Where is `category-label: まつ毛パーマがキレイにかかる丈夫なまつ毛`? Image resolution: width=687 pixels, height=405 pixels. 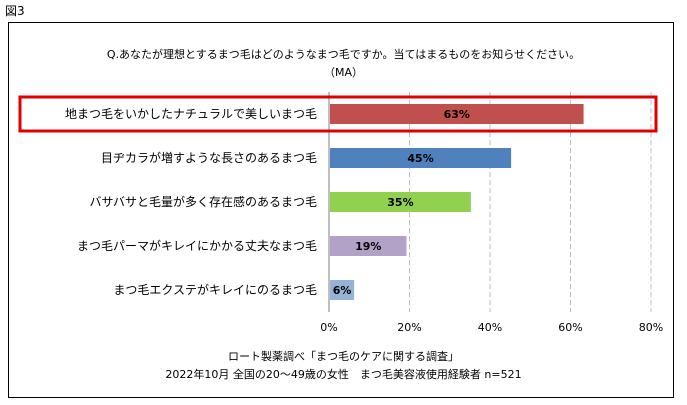 category-label: まつ毛パーマがキレイにかかる丈夫なまつ毛 is located at coordinates (197, 245).